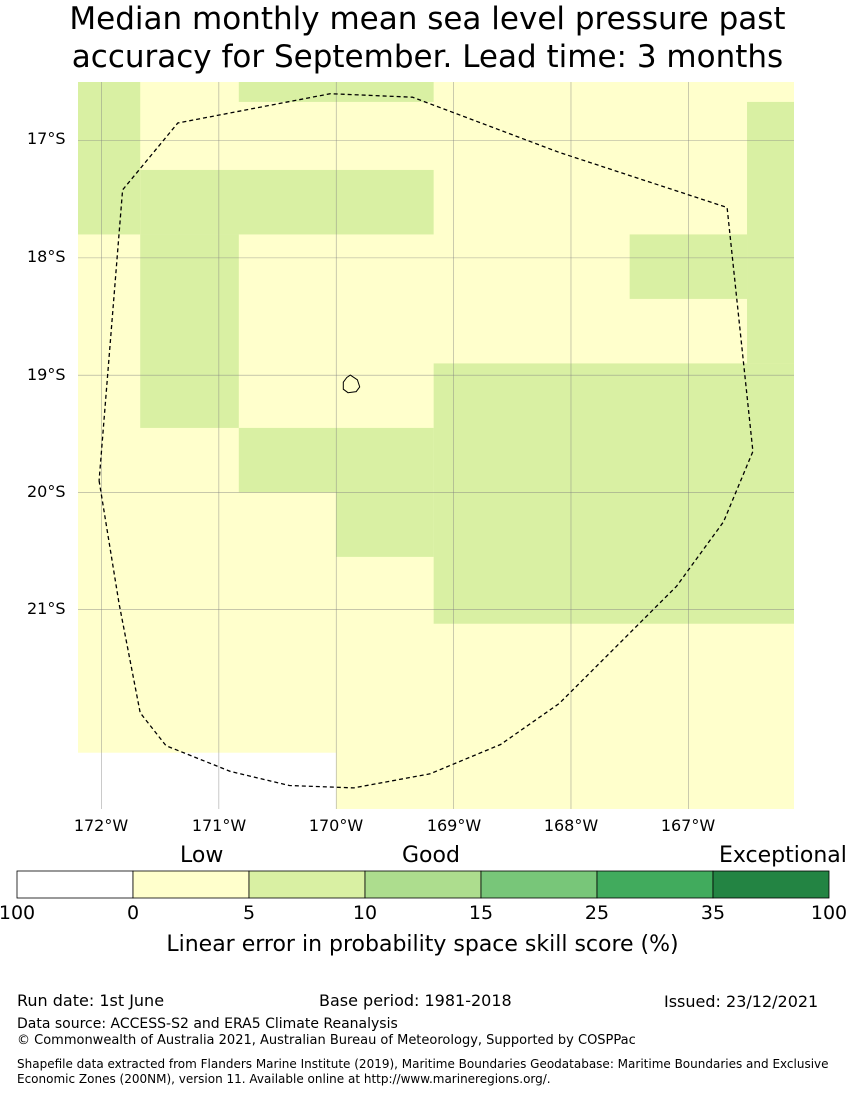 This screenshot has height=1095, width=855. What do you see at coordinates (202, 855) in the screenshot?
I see `category-label-low: Low` at bounding box center [202, 855].